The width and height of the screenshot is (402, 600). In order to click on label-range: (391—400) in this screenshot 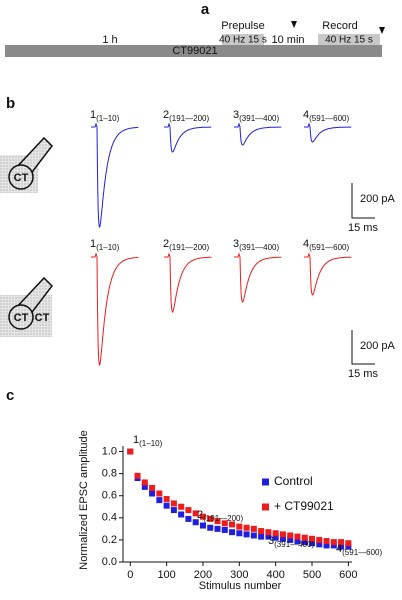, I will do `click(294, 544)`.